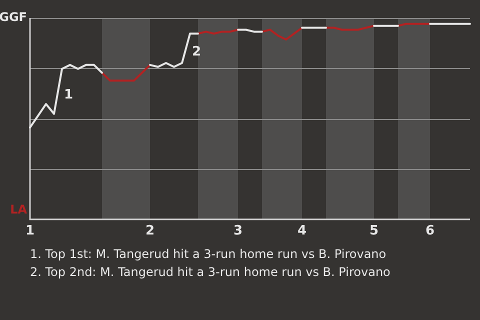 This screenshot has width=480, height=320. What do you see at coordinates (69, 95) in the screenshot?
I see `annotation: 1` at bounding box center [69, 95].